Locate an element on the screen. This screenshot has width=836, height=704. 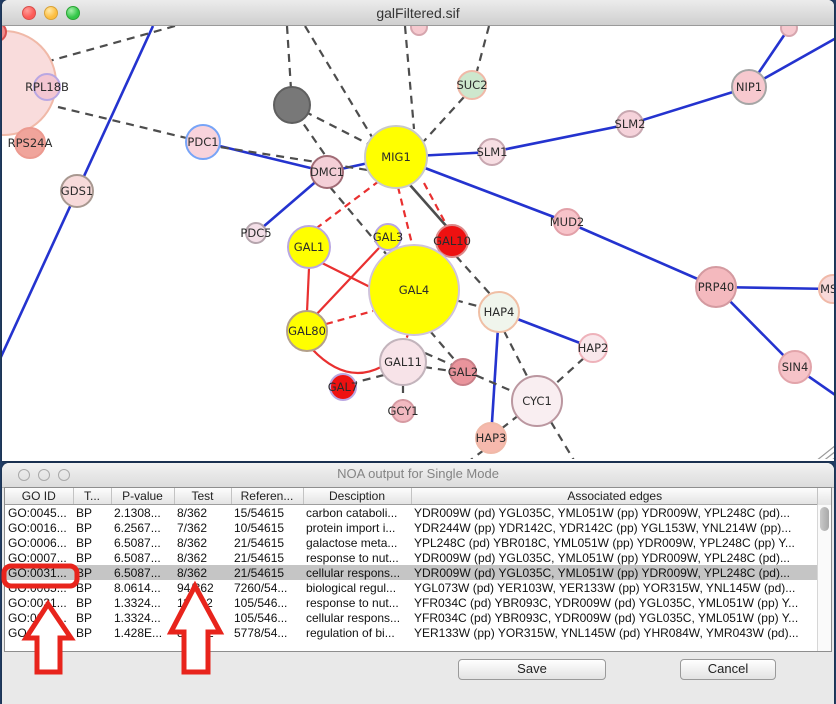
network-node-MIG1: MIG1 is located at coordinates (396, 157).